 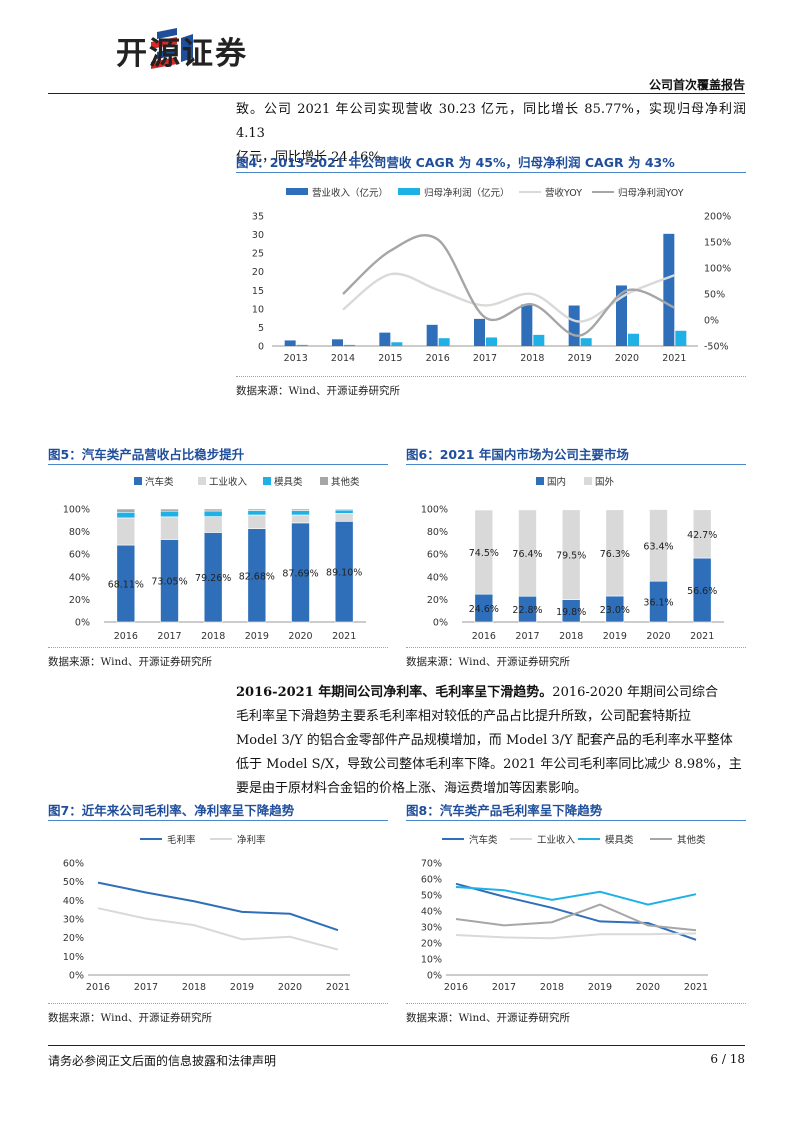 What do you see at coordinates (258, 235) in the screenshot?
I see `y-left-tick: 30` at bounding box center [258, 235].